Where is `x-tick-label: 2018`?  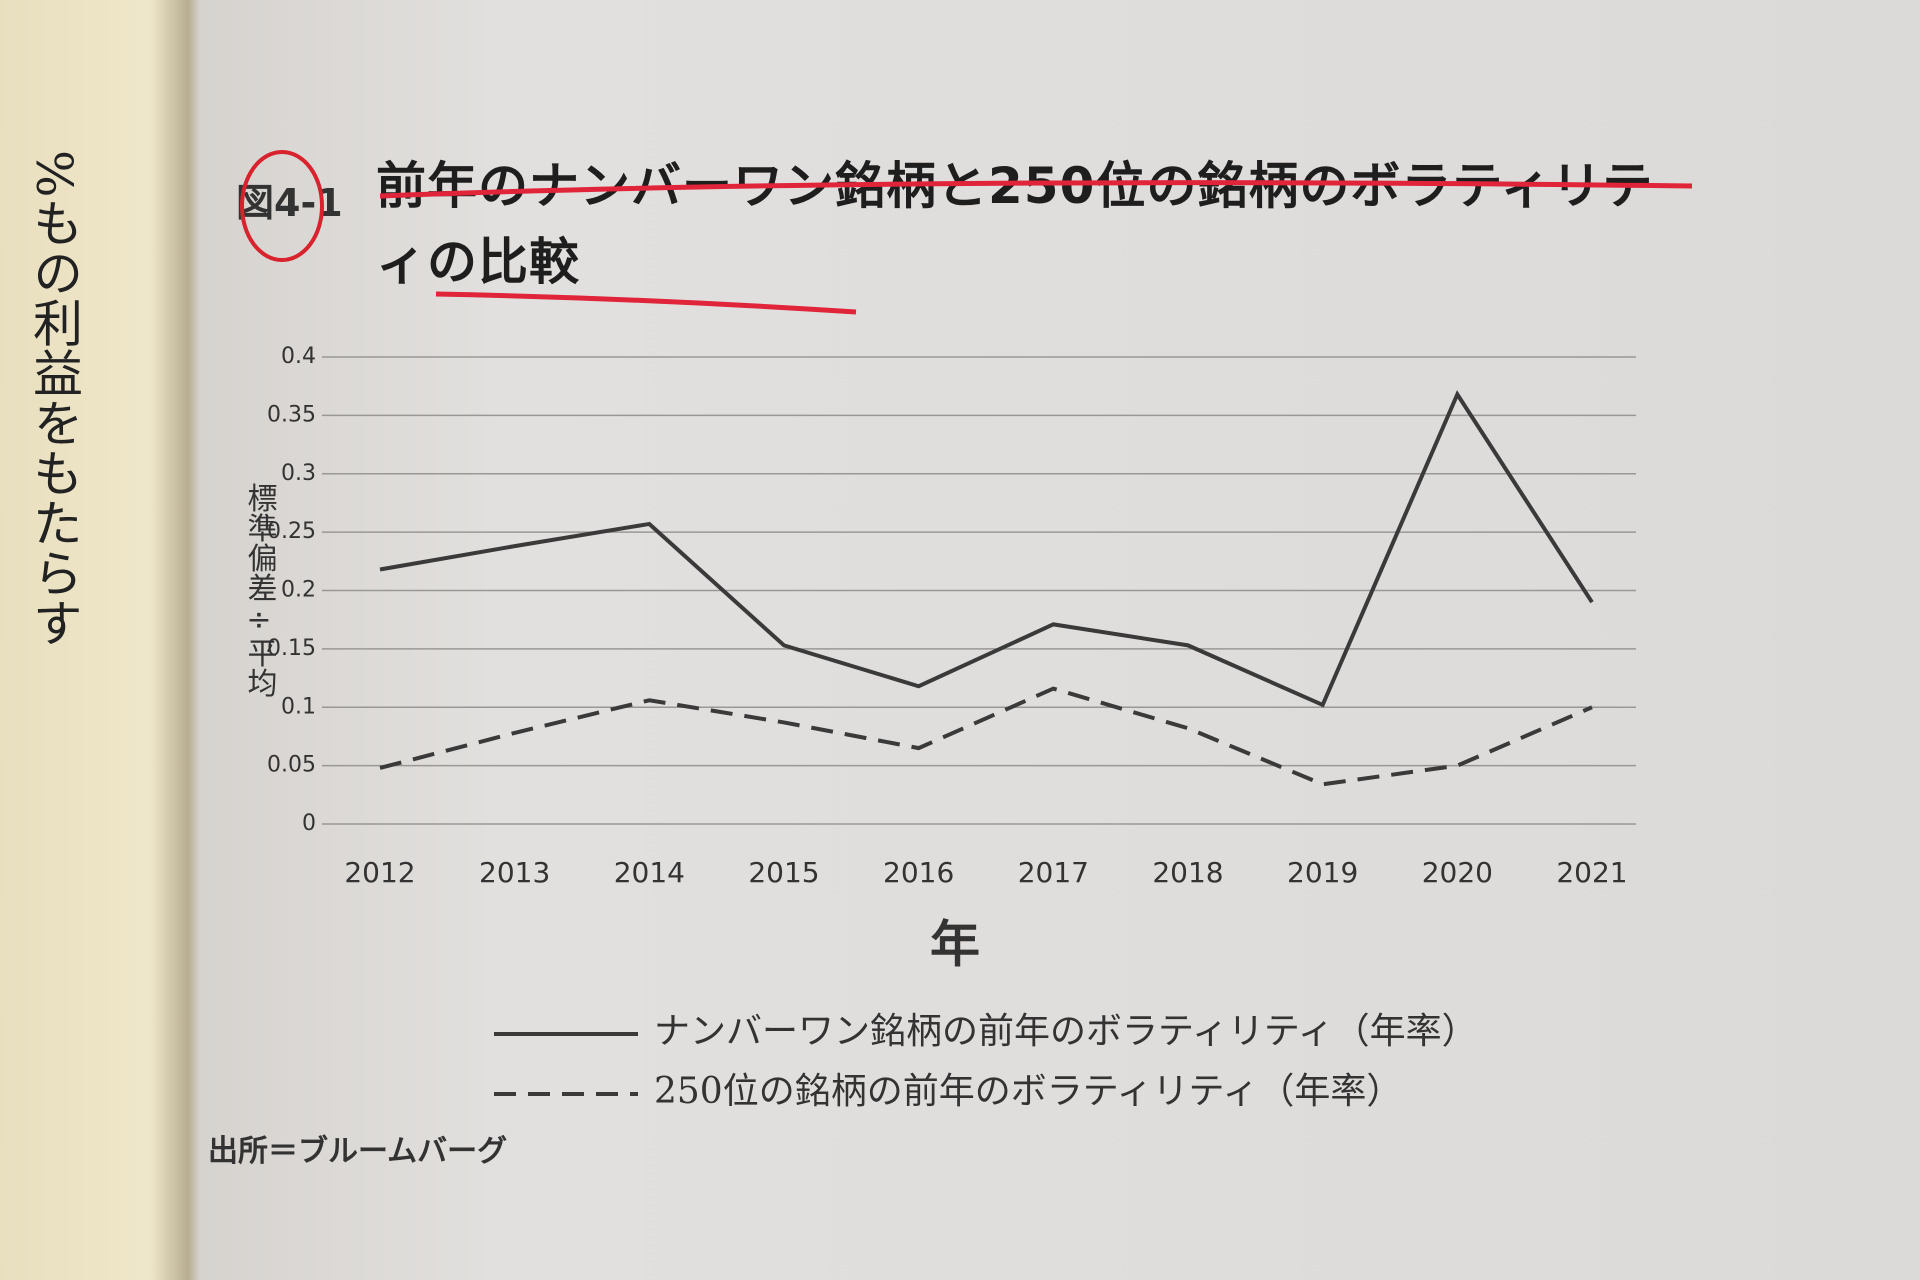 x-tick-label: 2018 is located at coordinates (1187, 872).